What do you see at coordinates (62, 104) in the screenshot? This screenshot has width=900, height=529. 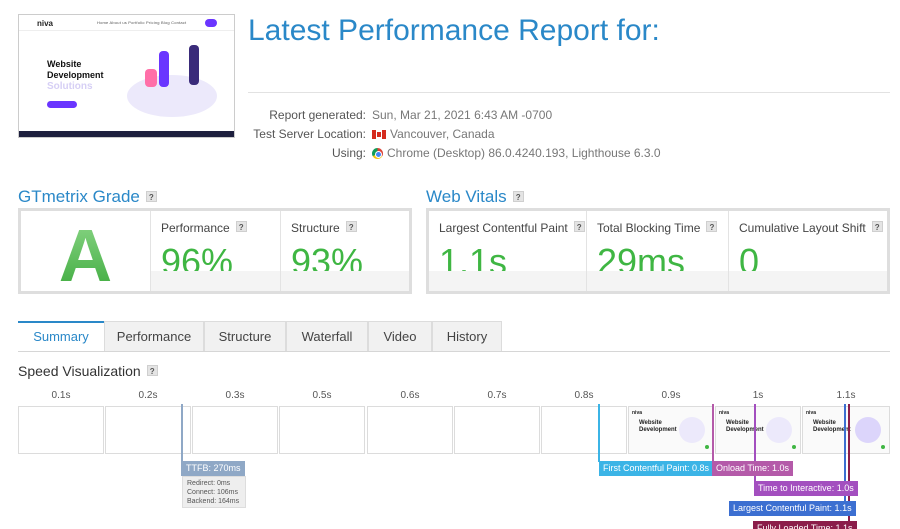 I see `screenshot-cta` at bounding box center [62, 104].